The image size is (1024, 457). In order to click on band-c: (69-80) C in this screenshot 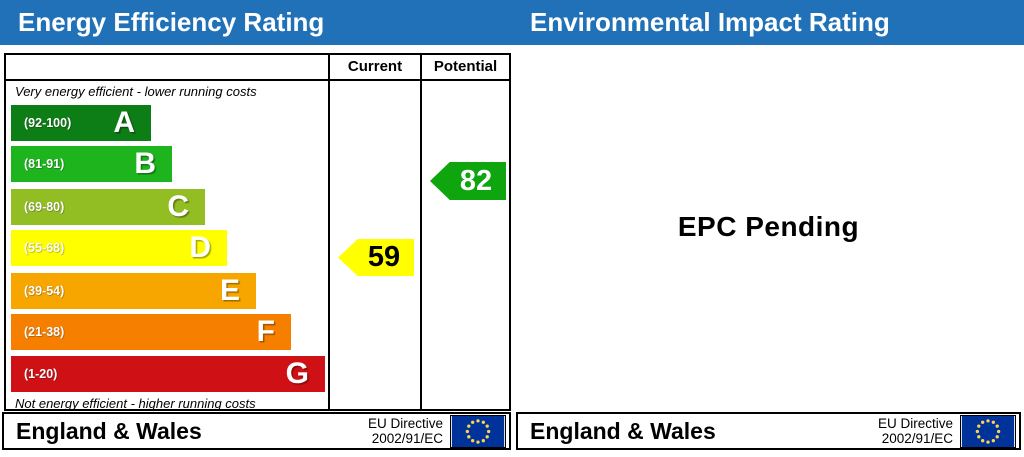, I will do `click(108, 207)`.